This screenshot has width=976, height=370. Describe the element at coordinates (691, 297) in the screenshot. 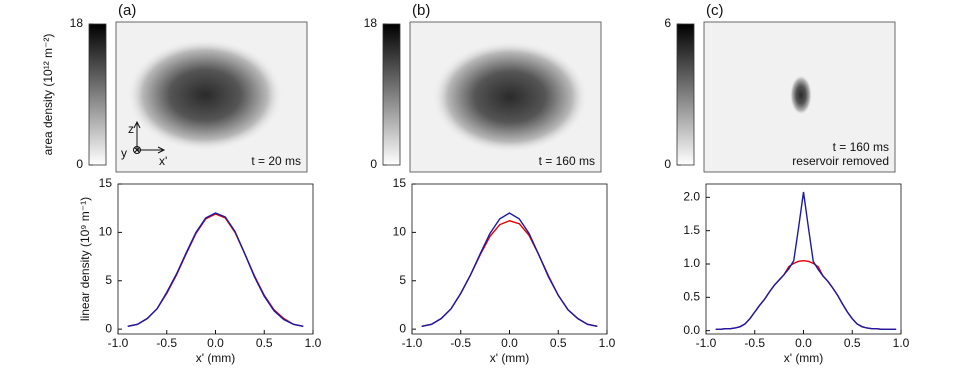

I see `y-tick-label: 0.5` at that location.